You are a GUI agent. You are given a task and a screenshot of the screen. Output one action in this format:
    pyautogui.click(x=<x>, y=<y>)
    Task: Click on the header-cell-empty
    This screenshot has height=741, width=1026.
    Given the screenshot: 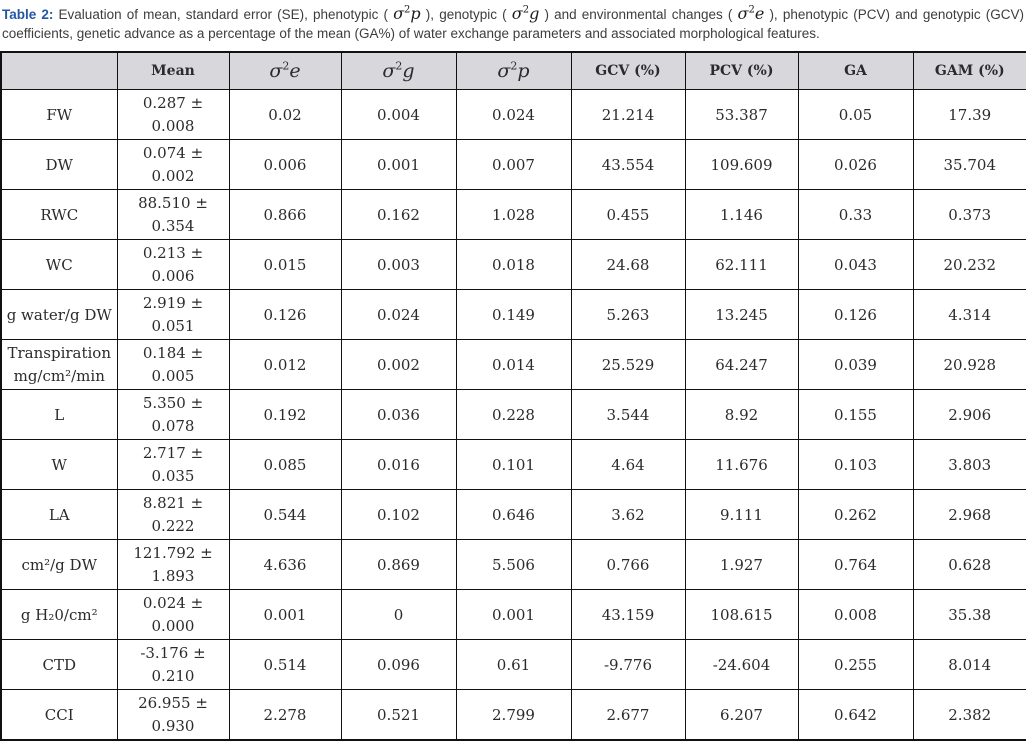 What is the action you would take?
    pyautogui.click(x=59, y=71)
    